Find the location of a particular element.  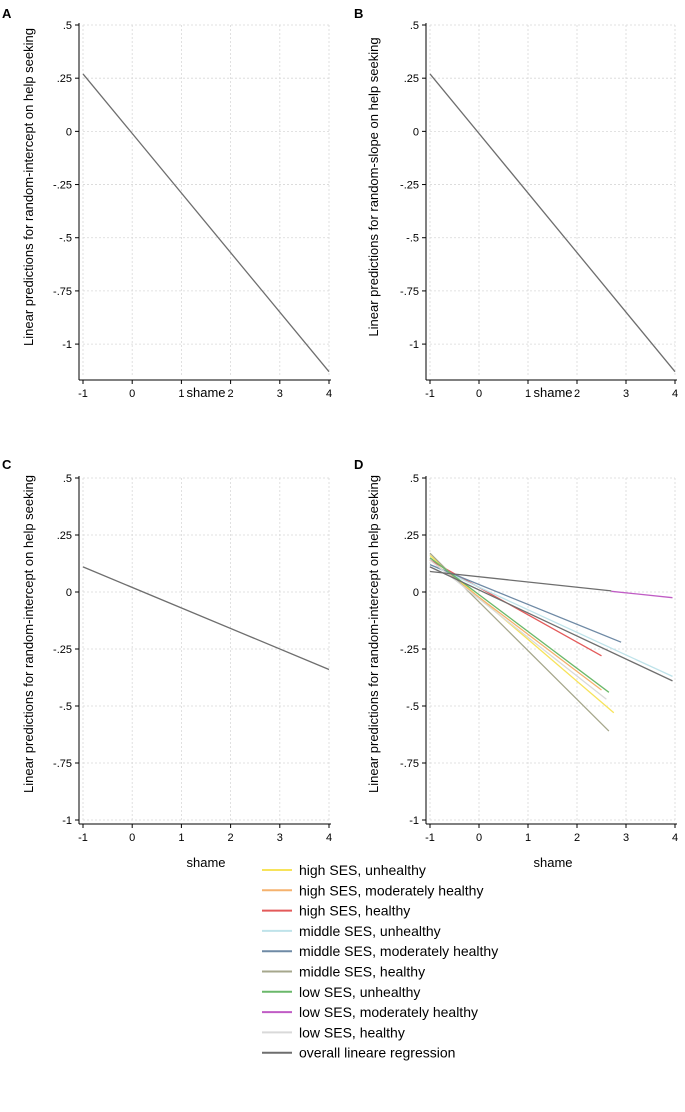

legend-label: middle SES, unhealthy is located at coordinates (370, 931).